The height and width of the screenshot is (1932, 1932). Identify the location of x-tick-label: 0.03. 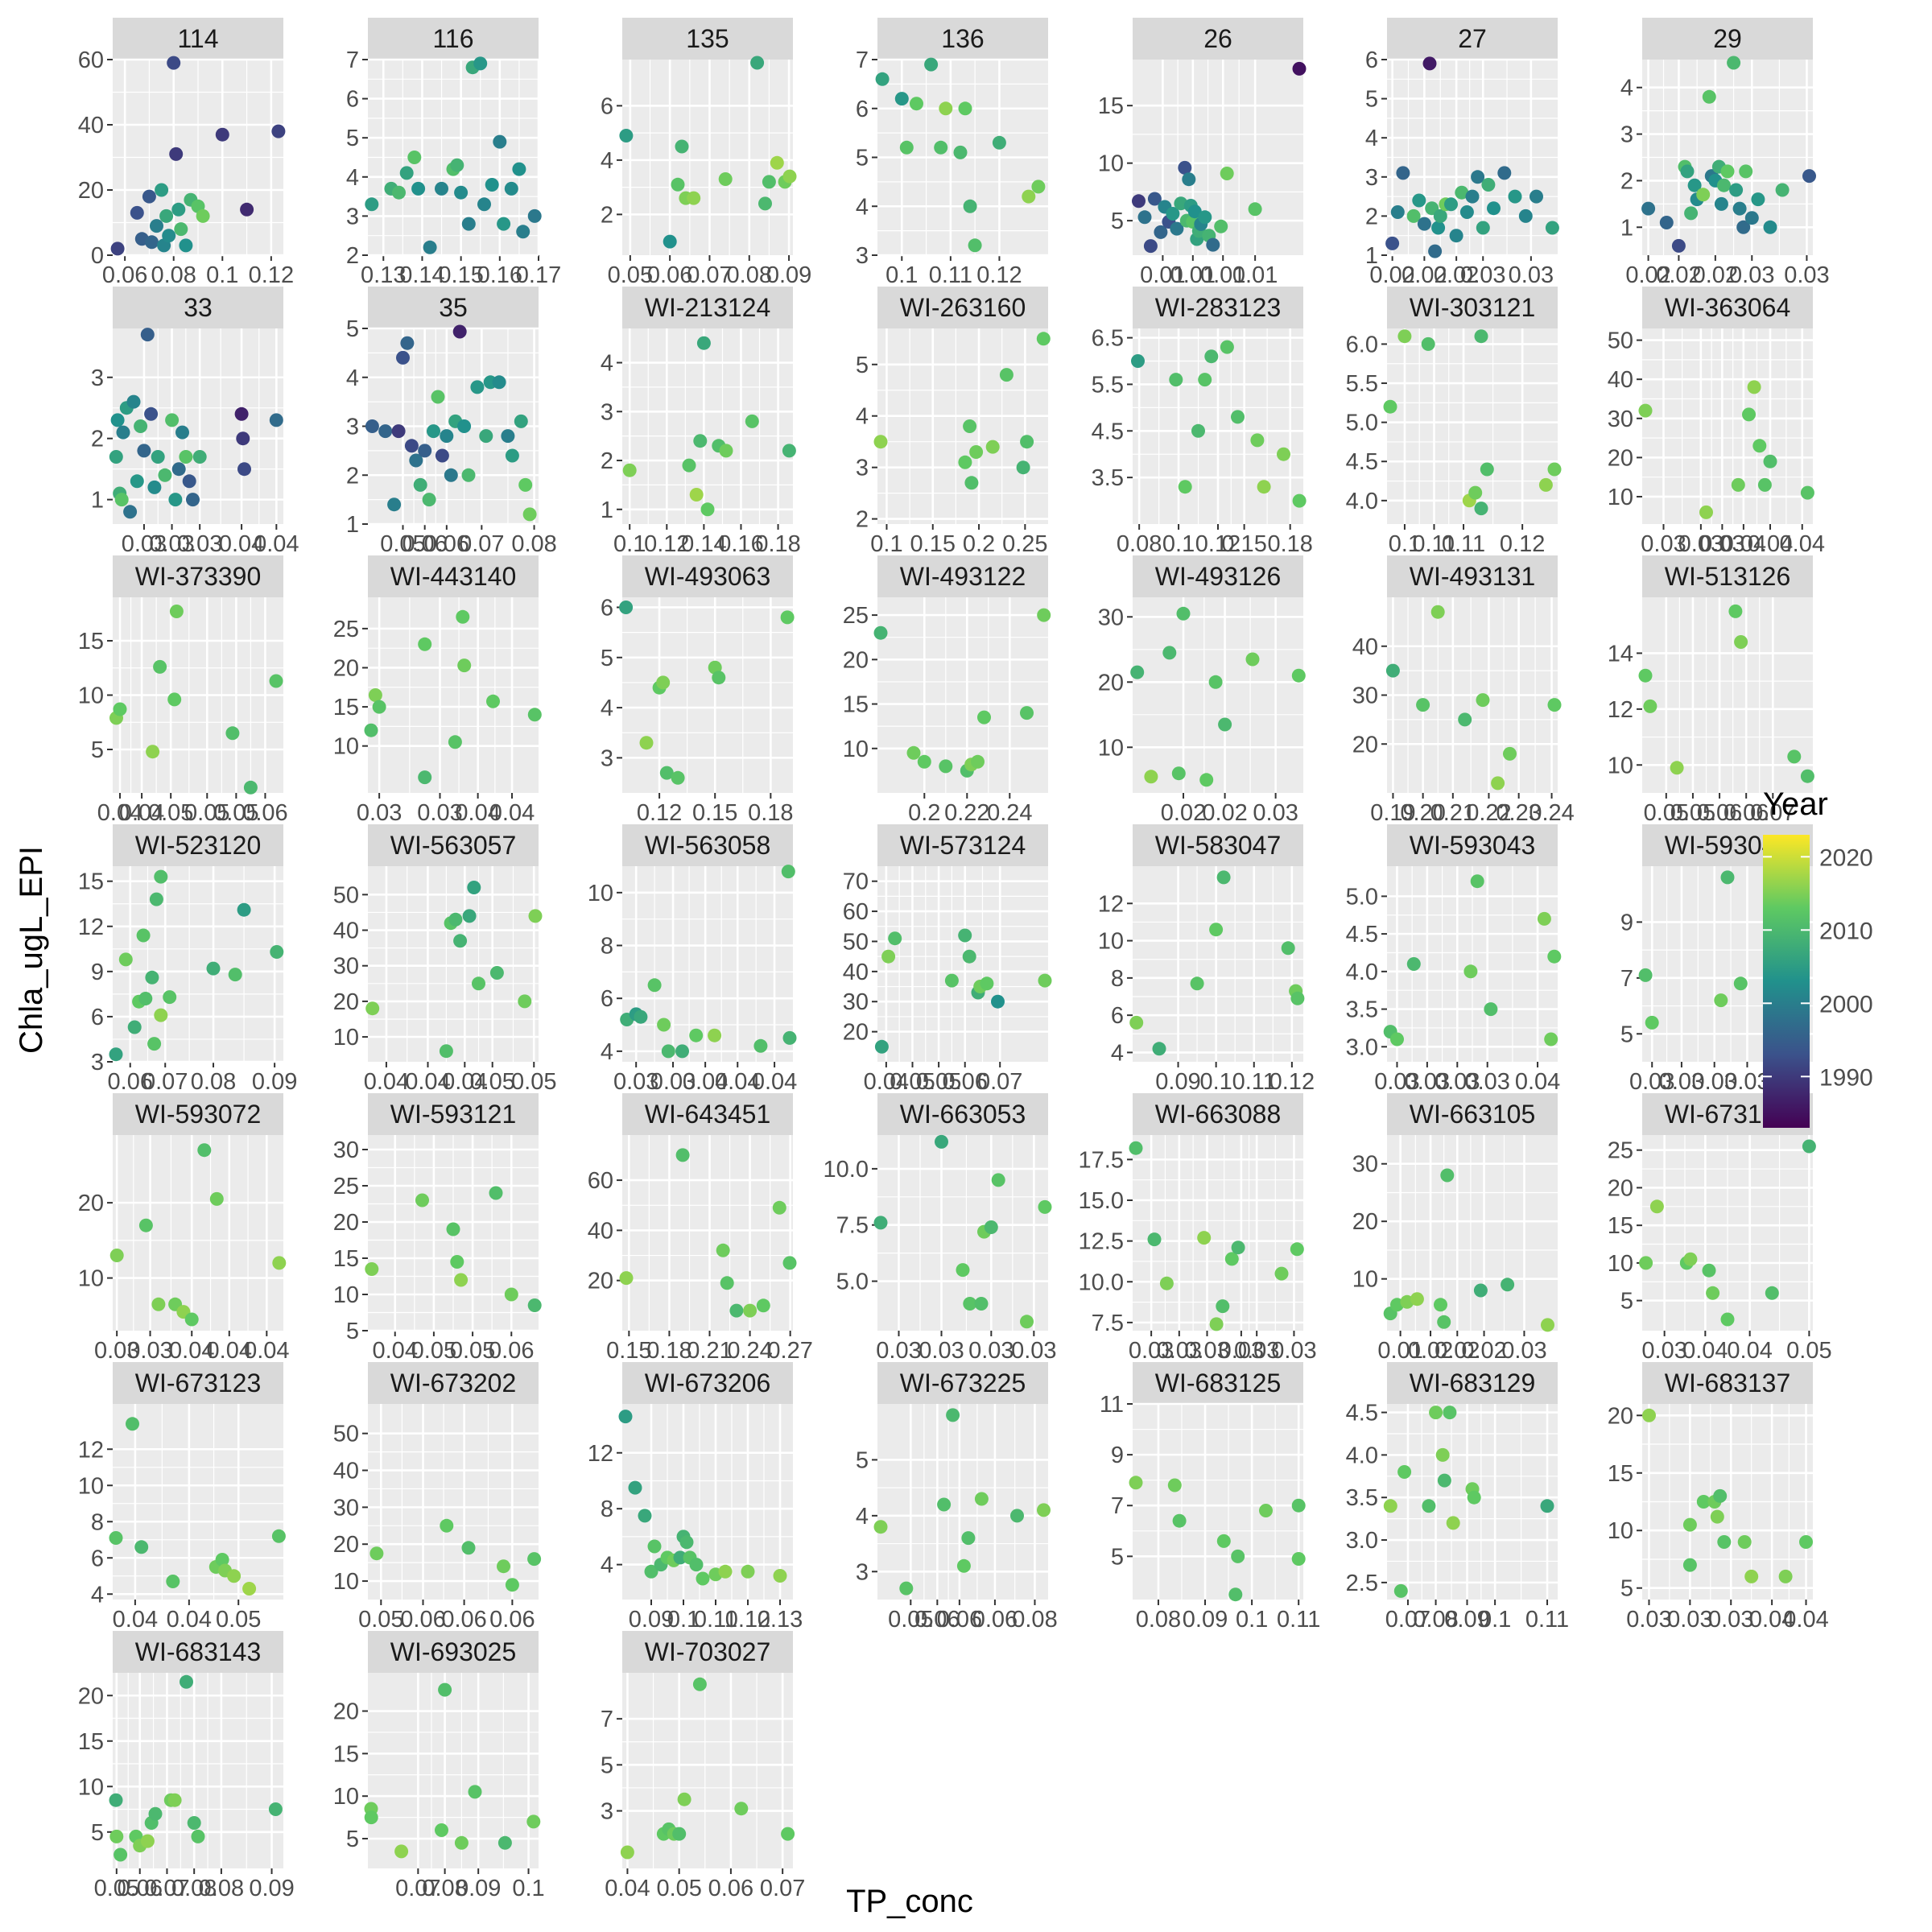
(144, 544).